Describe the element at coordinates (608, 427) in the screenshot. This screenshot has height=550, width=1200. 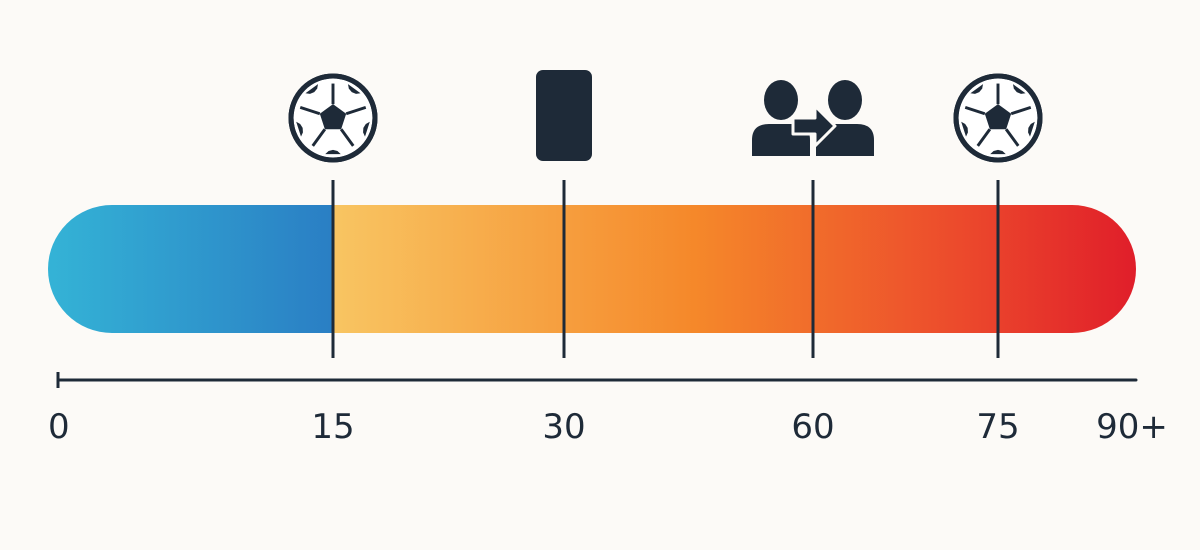
I see `tick-labels: 0 15 30 60 75 90+` at that location.